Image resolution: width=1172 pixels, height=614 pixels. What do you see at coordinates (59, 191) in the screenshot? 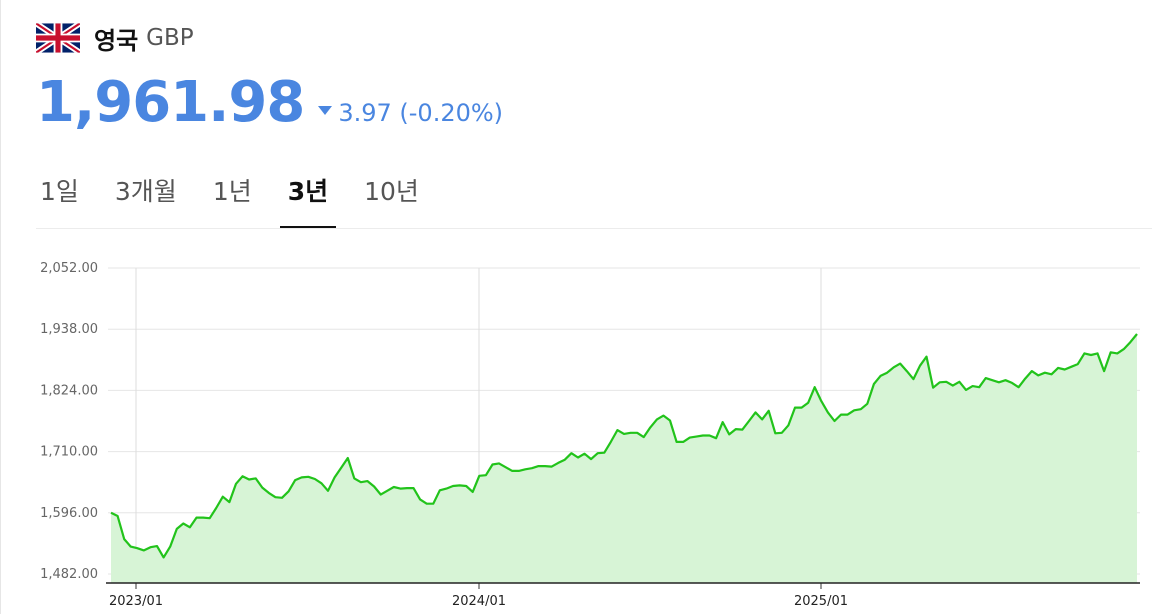
I see `tab-1-day: 1일` at bounding box center [59, 191].